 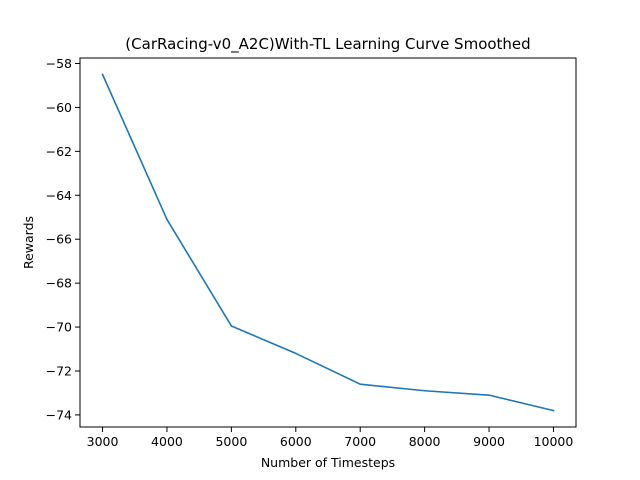 What do you see at coordinates (59, 151) in the screenshot?
I see `y-tick-label: −62` at bounding box center [59, 151].